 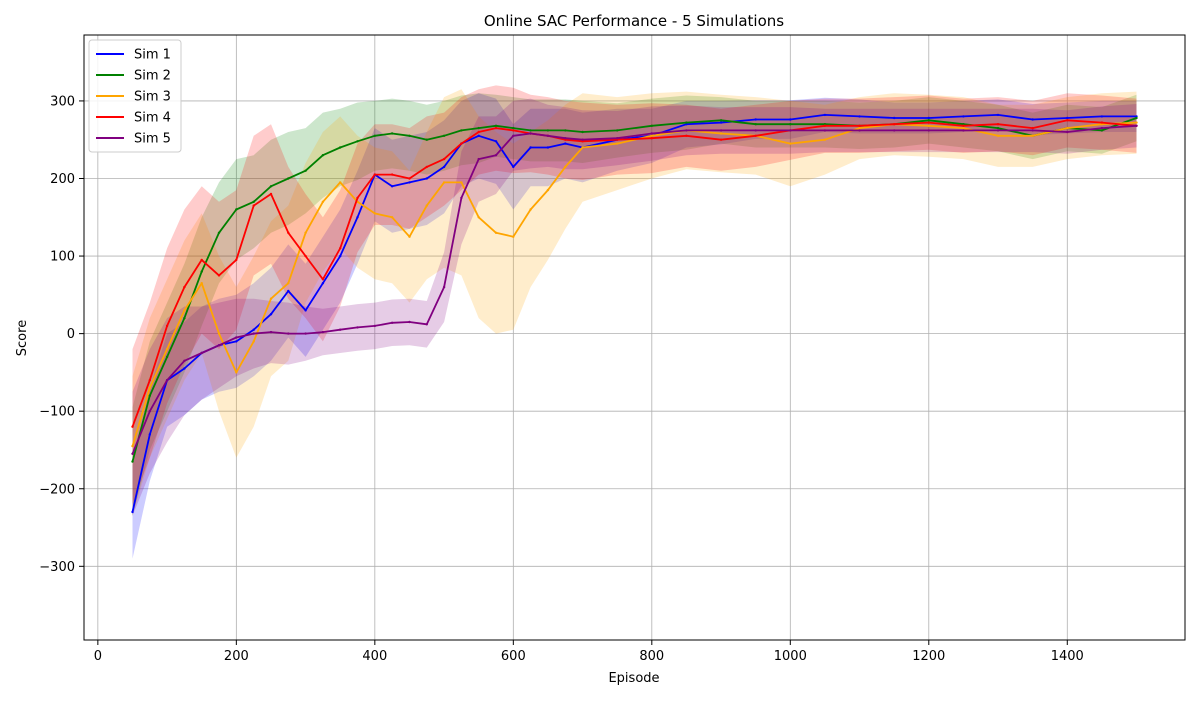 I want to click on y-tick-label: 300, so click(x=62, y=101).